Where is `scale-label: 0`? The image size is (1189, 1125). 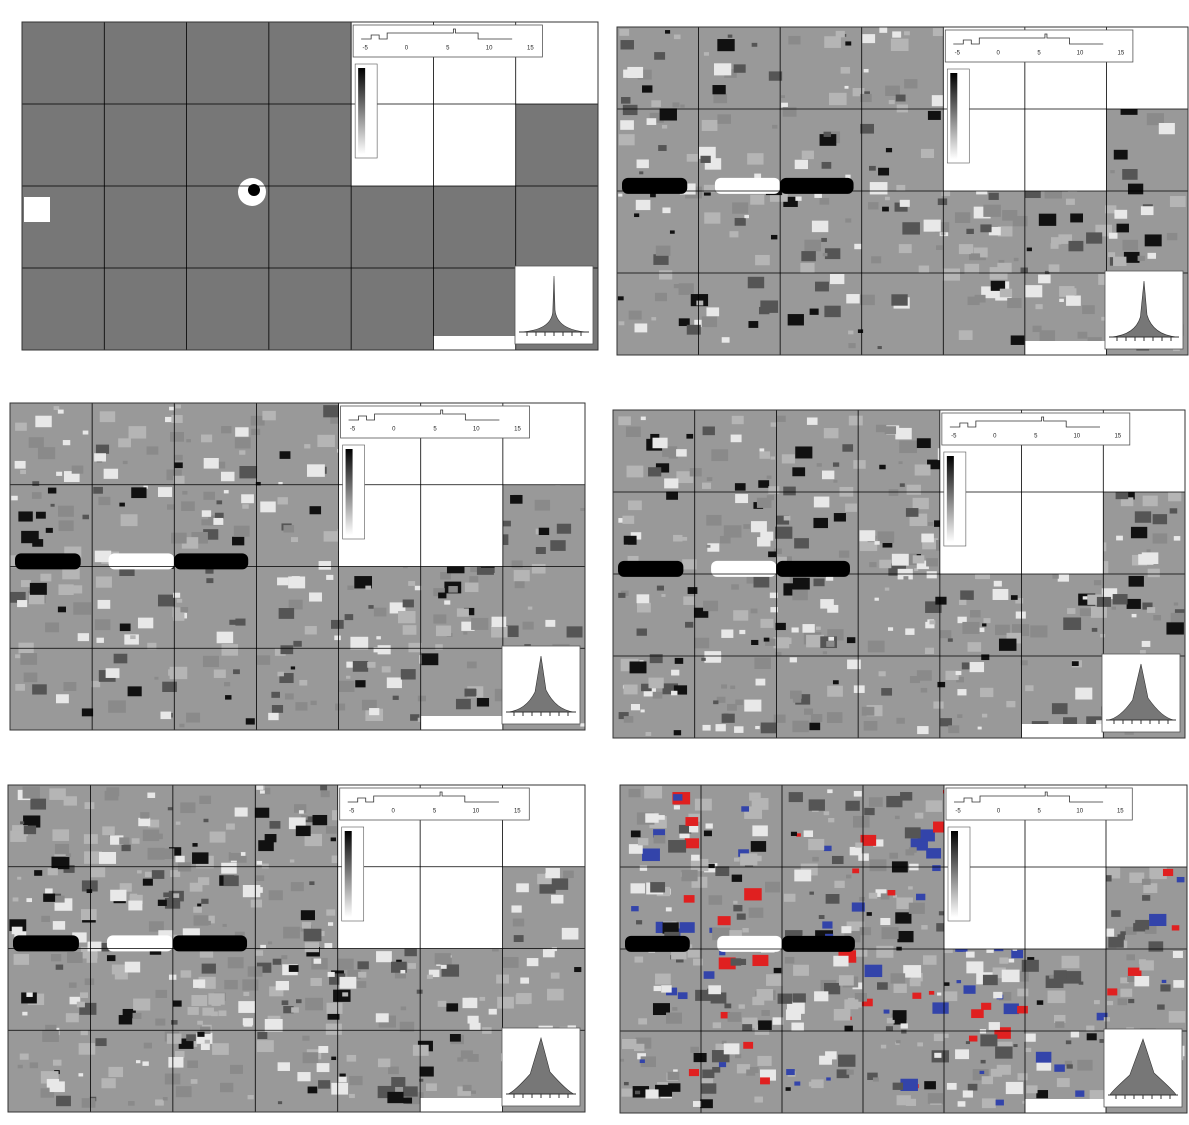 scale-label: 0 is located at coordinates (999, 812).